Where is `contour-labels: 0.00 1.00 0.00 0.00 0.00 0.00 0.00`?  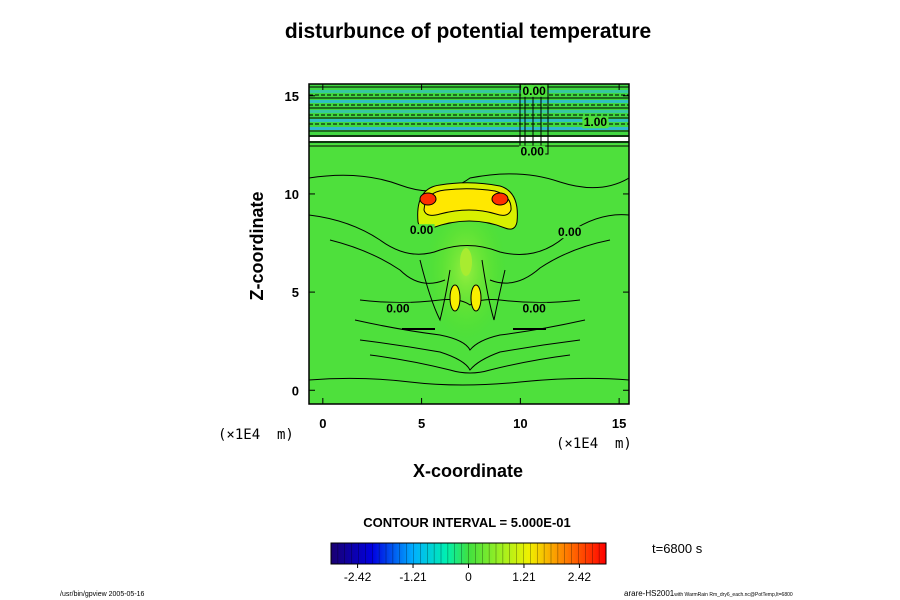
contour-labels: 0.00 1.00 0.00 0.00 0.00 0.00 0.00 is located at coordinates (496, 200).